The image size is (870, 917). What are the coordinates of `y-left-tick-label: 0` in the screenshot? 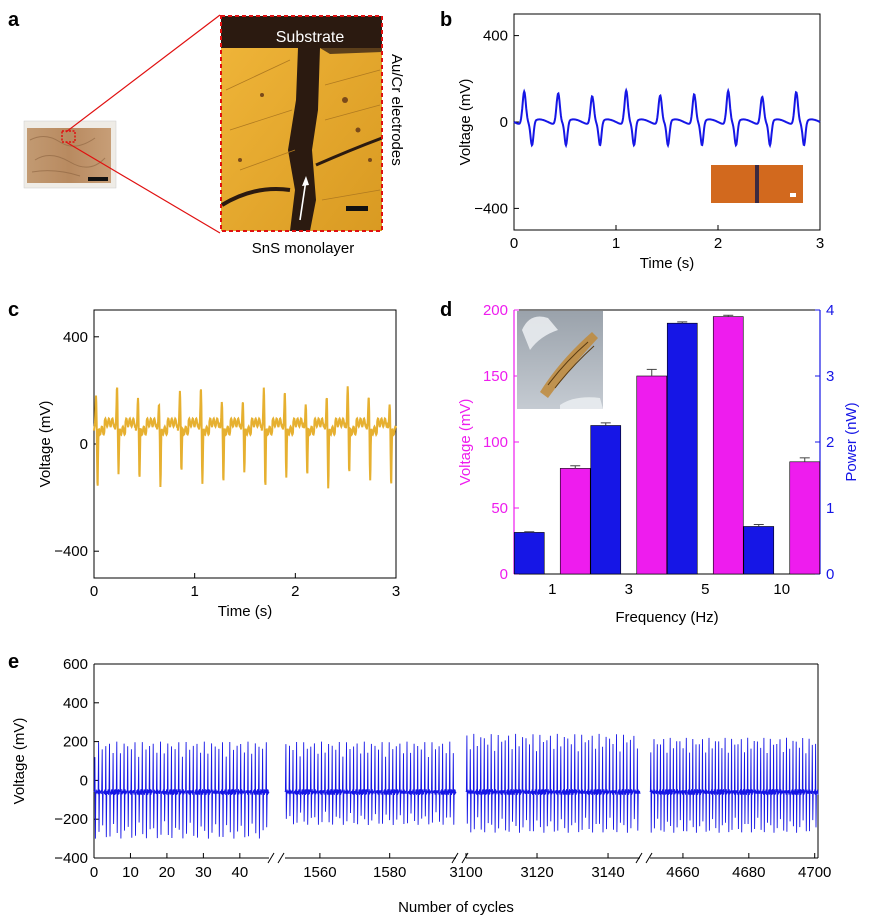 It's located at (504, 574).